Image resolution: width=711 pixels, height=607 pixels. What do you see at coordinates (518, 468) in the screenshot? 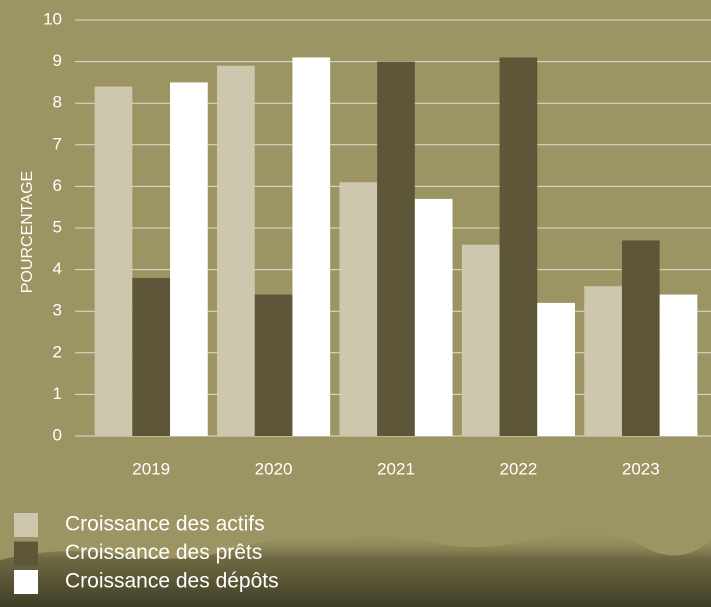
I see `x-tick-label: 2022` at bounding box center [518, 468].